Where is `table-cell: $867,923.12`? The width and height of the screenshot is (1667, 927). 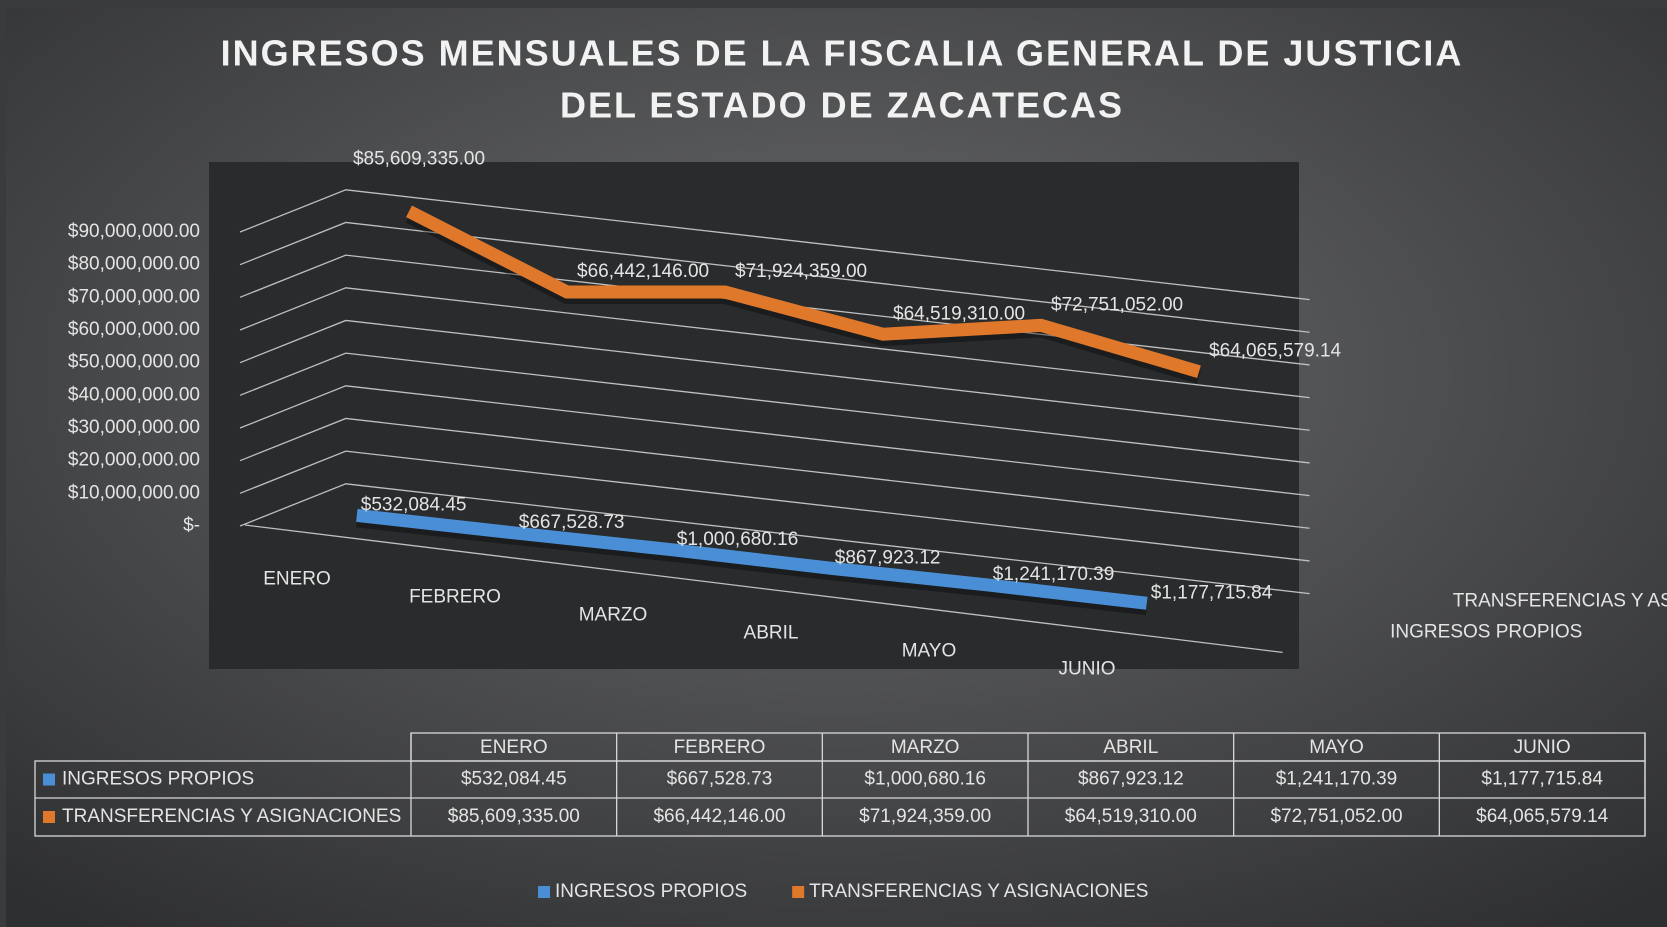
table-cell: $867,923.12 is located at coordinates (1131, 779).